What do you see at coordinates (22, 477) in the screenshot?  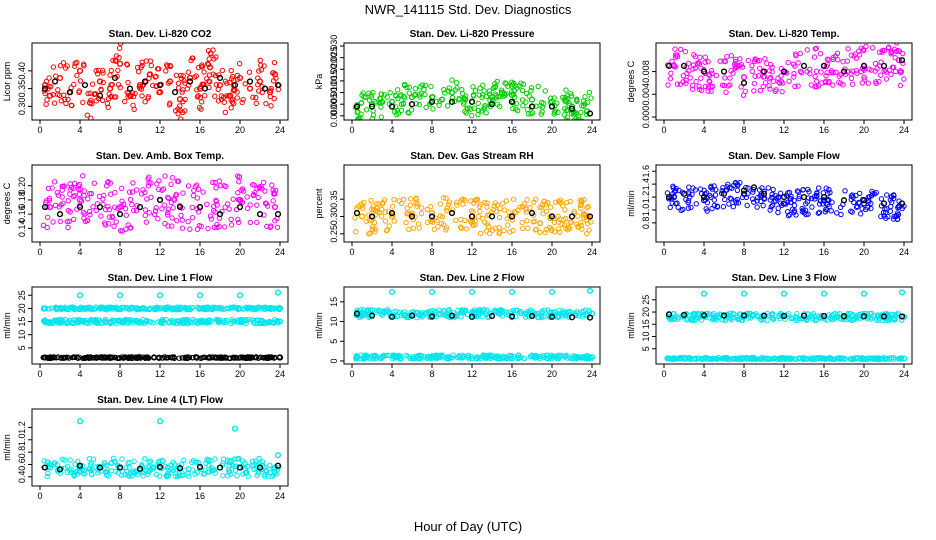 I see `y-tick-label: 0.4` at bounding box center [22, 477].